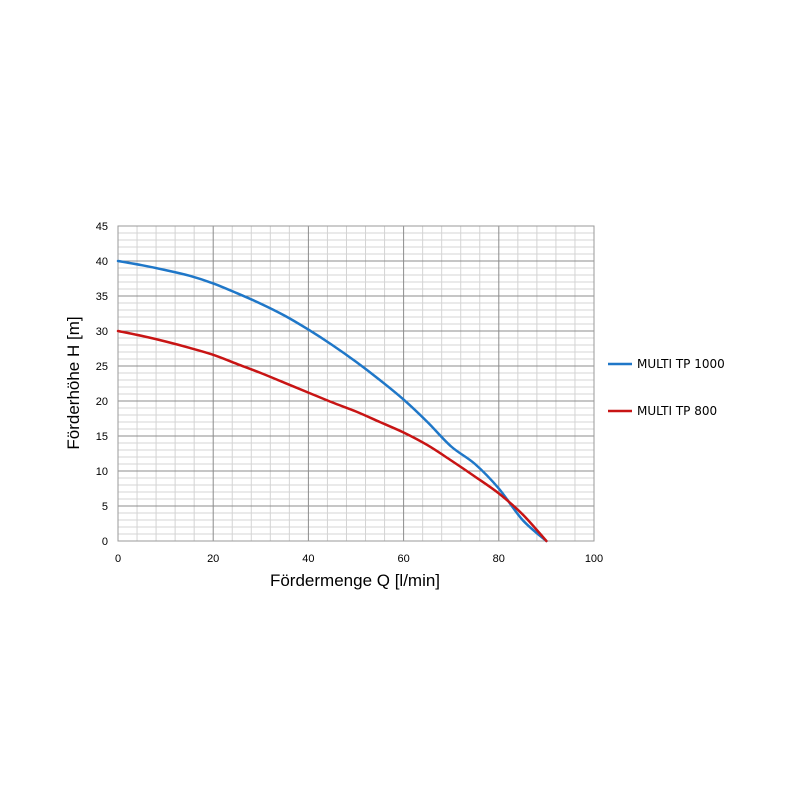  Describe the element at coordinates (102, 384) in the screenshot. I see `y-axis-ticks: 0 5 10 15 20 25 30 35 40 45` at that location.